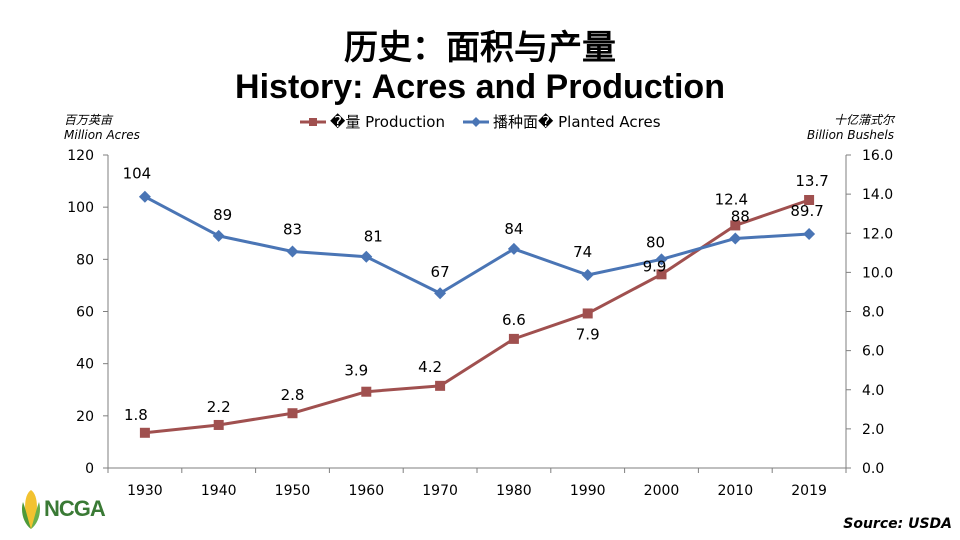 Image resolution: width=960 pixels, height=540 pixels. I want to click on left-tick-label: 0, so click(89, 469).